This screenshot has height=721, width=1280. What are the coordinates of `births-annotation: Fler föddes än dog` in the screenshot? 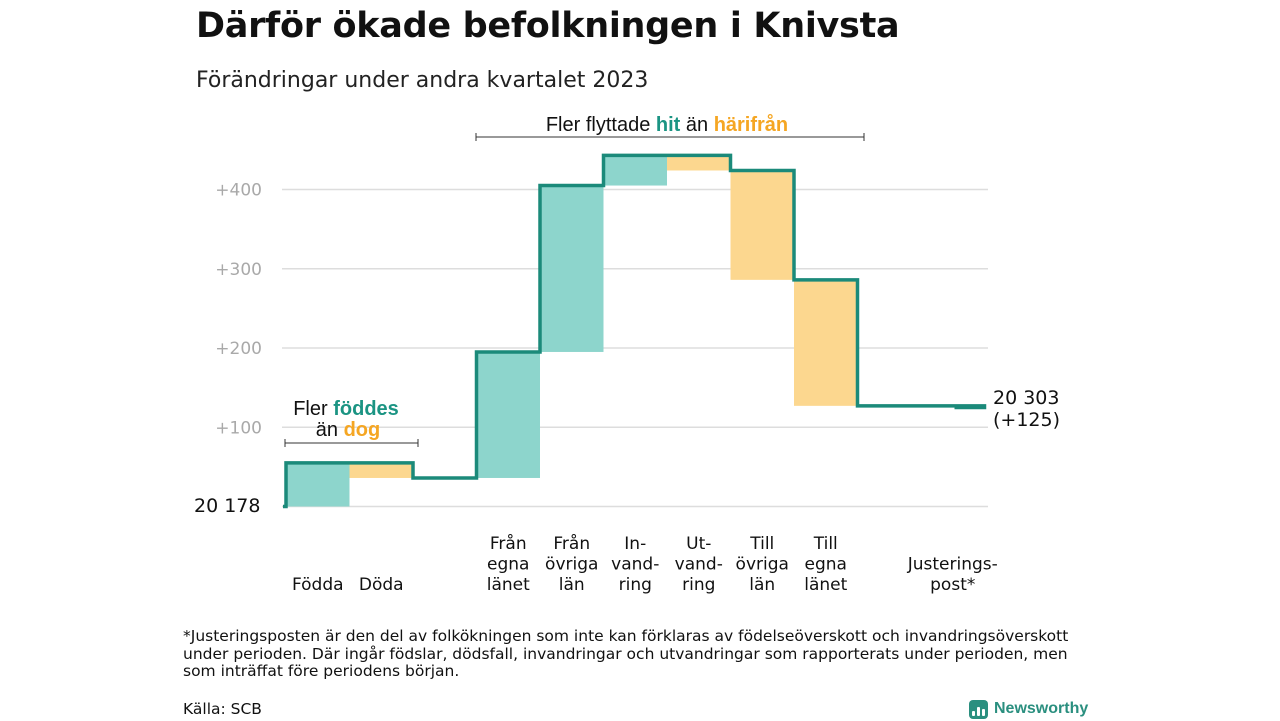 It's located at (351, 422).